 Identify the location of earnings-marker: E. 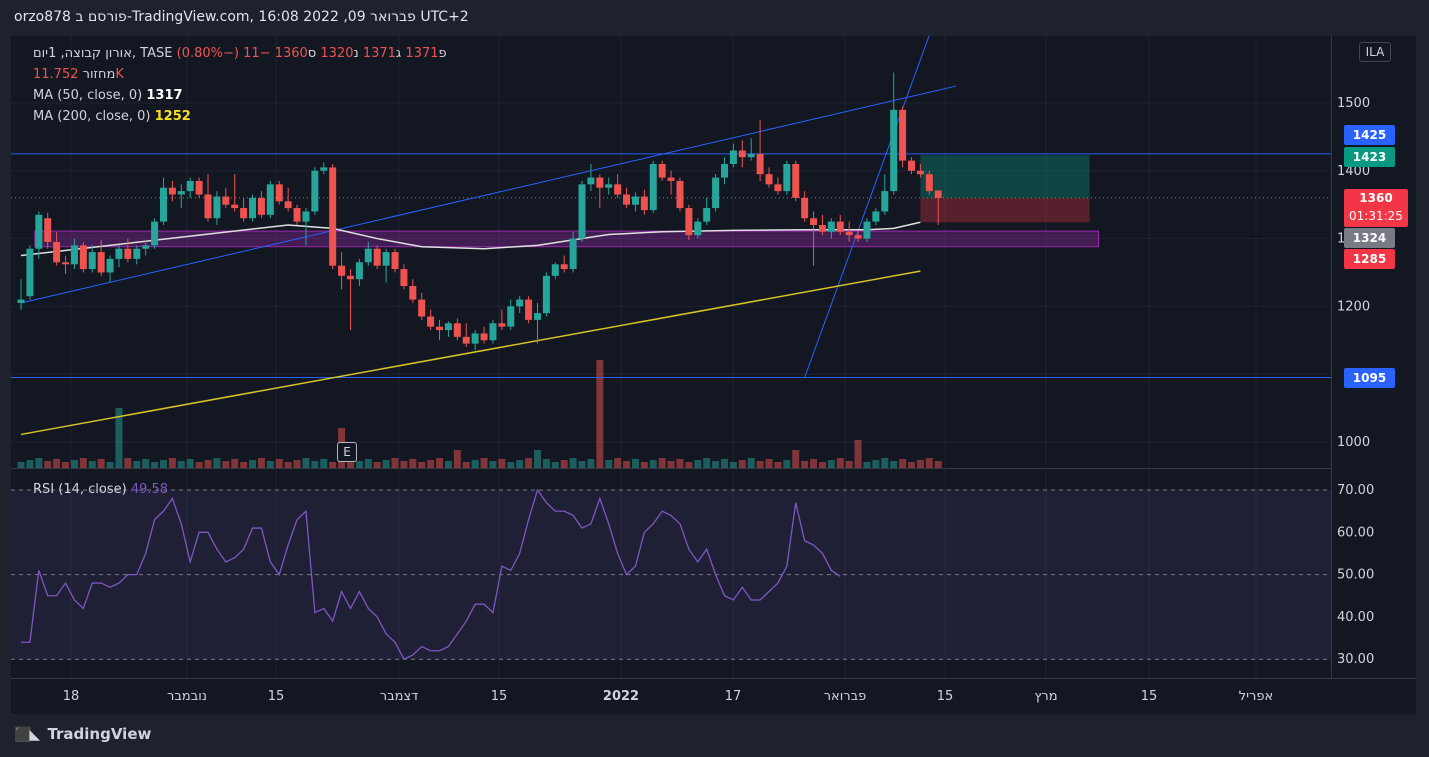
(347, 452).